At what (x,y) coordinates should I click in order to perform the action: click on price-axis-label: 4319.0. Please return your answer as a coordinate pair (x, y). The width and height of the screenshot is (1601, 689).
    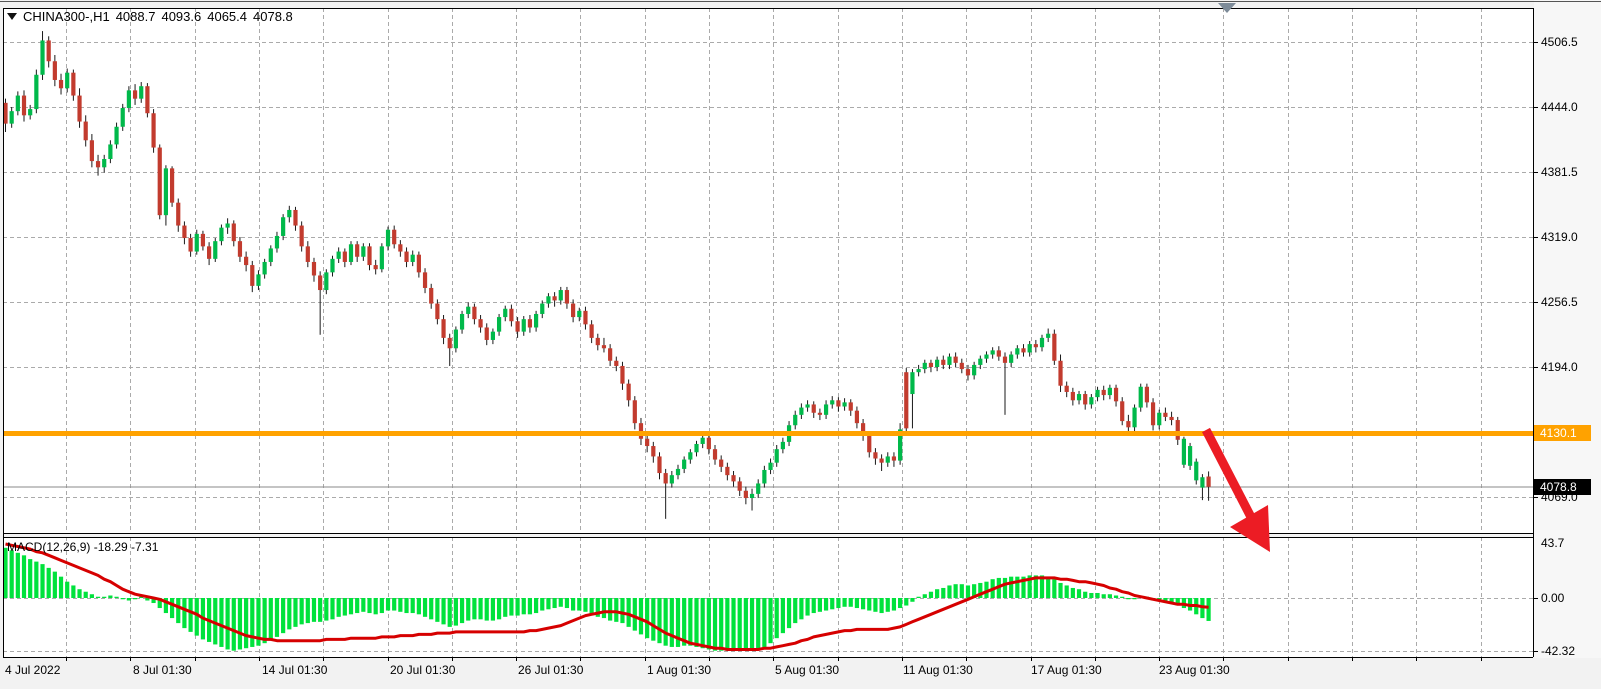
    Looking at the image, I should click on (1559, 237).